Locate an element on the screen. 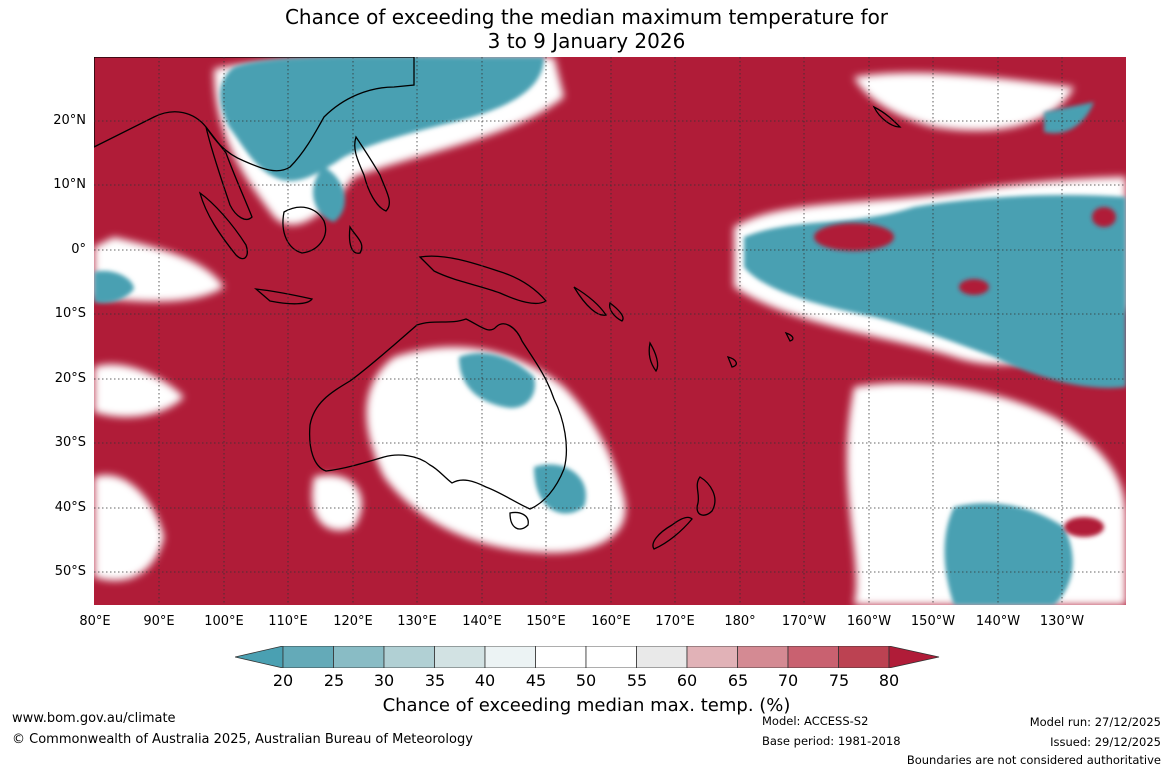 The image size is (1173, 770). lon-label-130e: 130°E is located at coordinates (417, 621).